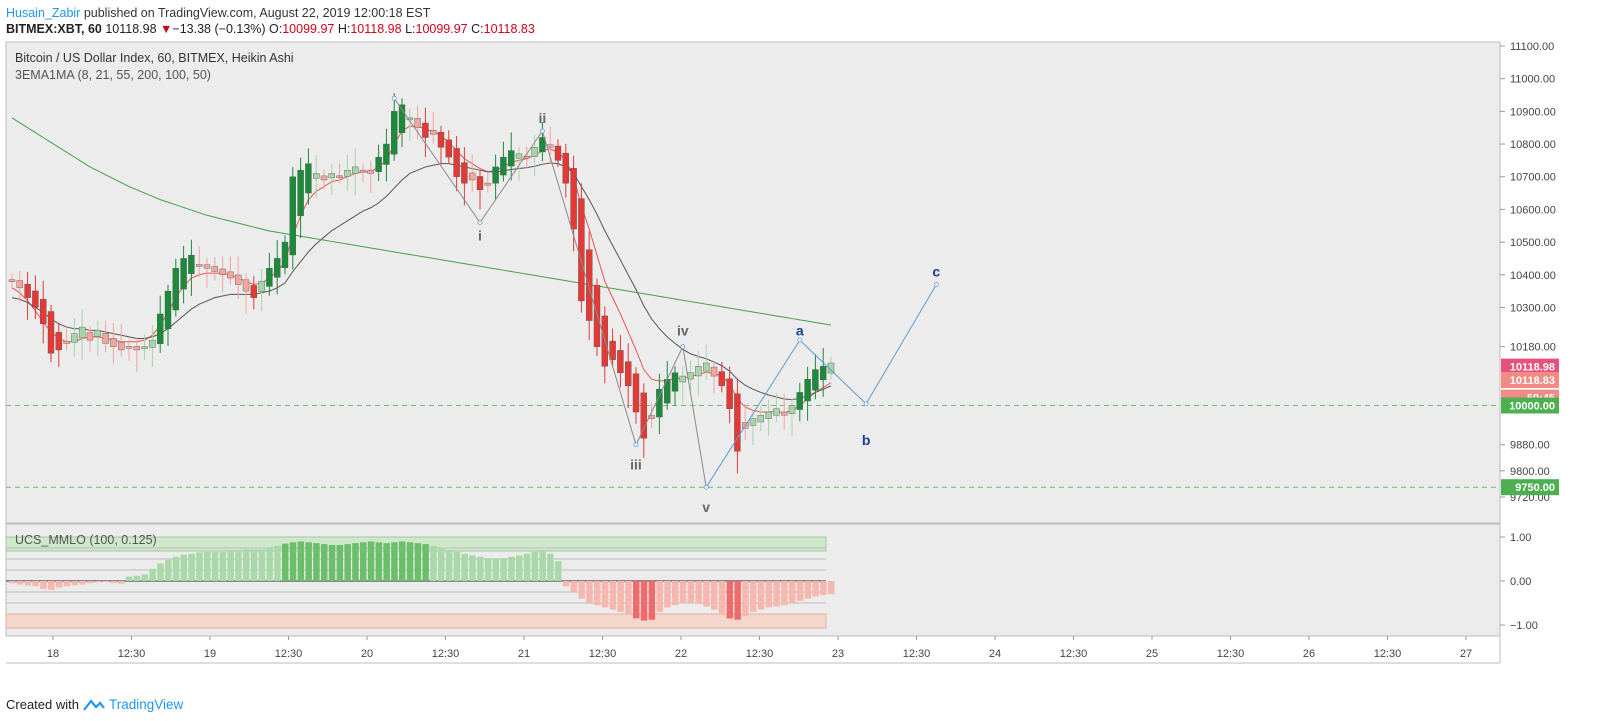 The image size is (1616, 721). I want to click on author-link: Husain_Zabir, so click(43, 13).